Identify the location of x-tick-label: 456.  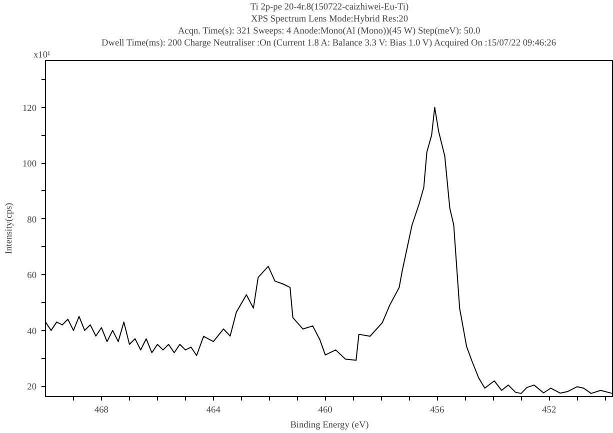
(437, 411).